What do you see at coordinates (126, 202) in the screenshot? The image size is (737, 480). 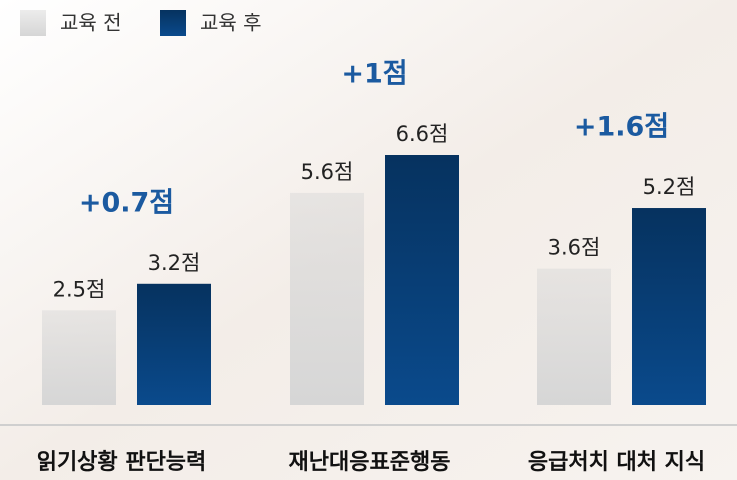 I see `annotation: +0.7점` at bounding box center [126, 202].